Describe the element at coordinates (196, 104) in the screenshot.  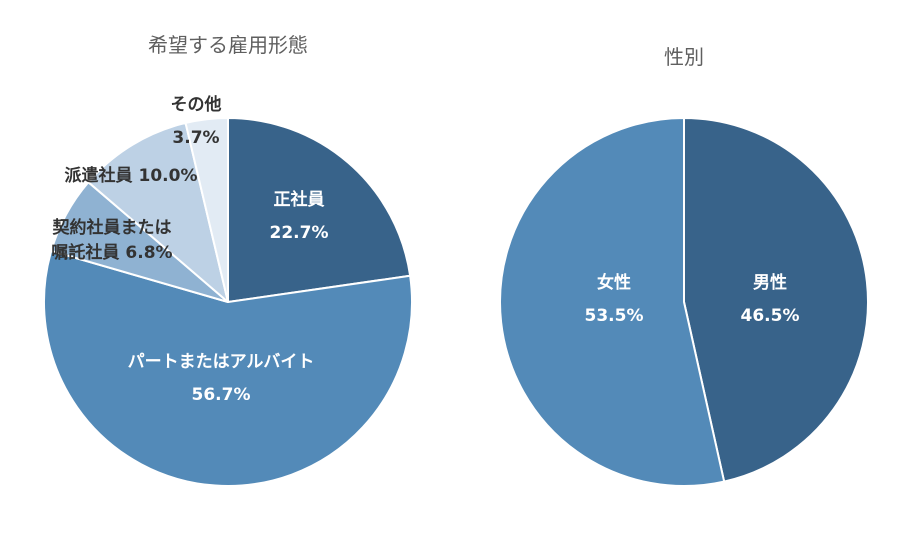
I see `slice-label-other: その他` at that location.